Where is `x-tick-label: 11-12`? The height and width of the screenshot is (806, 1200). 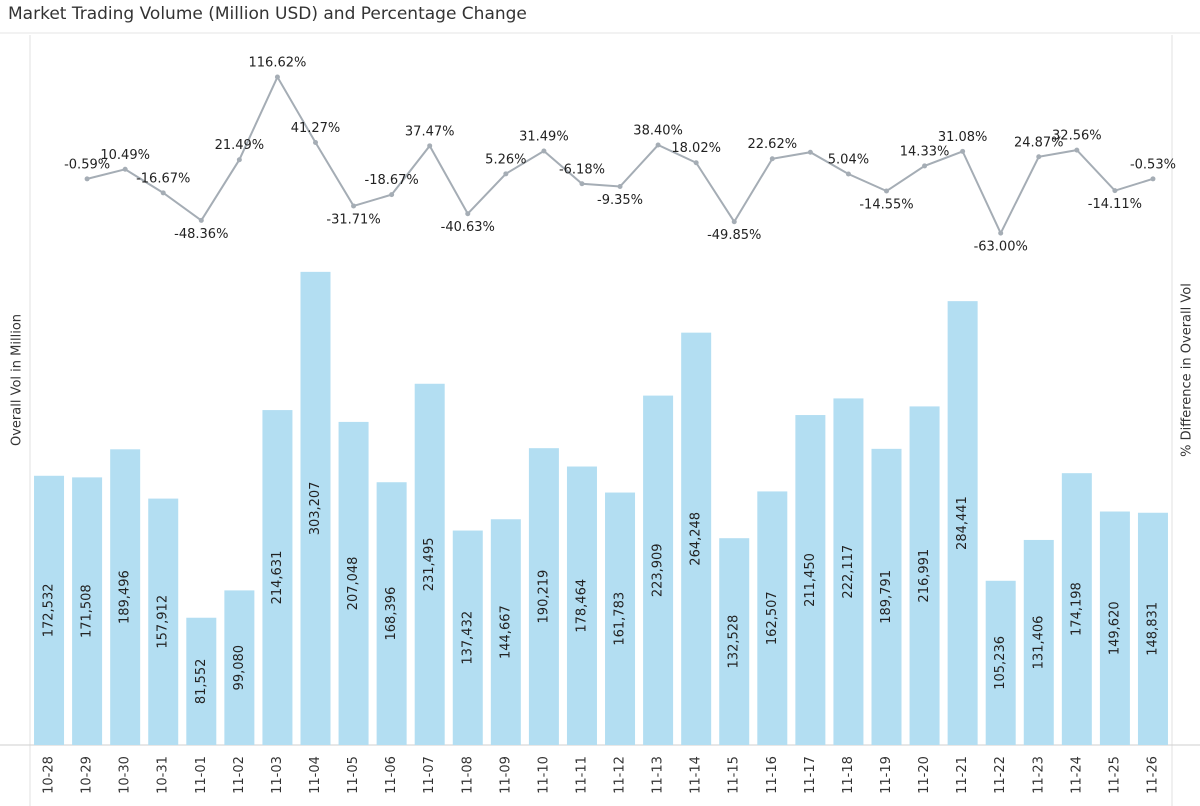 x-tick-label: 11-12 is located at coordinates (620, 775).